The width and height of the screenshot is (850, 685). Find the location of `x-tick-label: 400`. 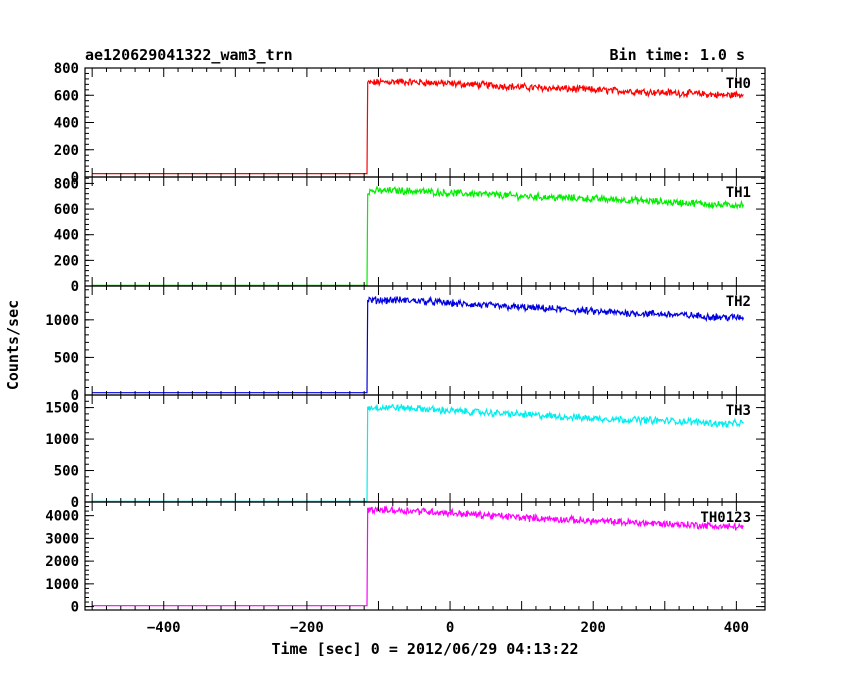

x-tick-label: 400 is located at coordinates (736, 628).